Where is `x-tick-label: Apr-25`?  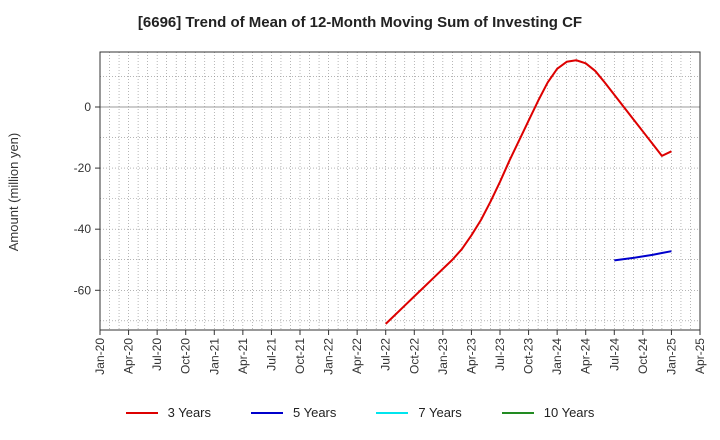 x-tick-label: Apr-25 is located at coordinates (700, 356).